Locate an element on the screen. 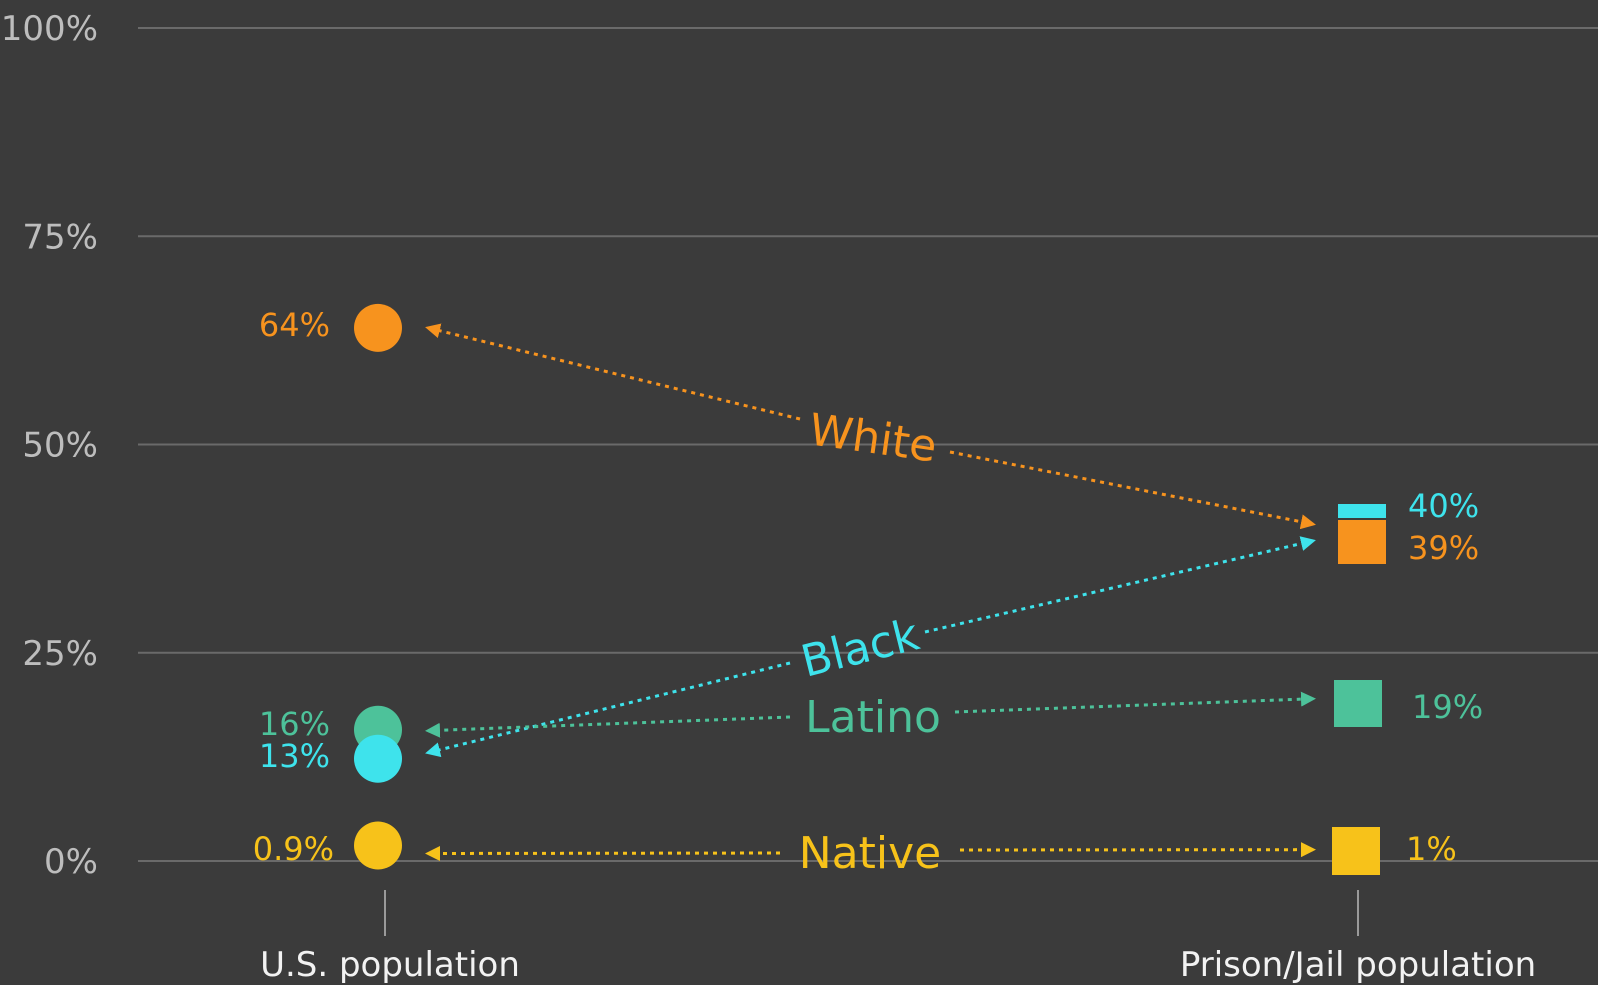  y-tick-label: 75% is located at coordinates (60, 237).